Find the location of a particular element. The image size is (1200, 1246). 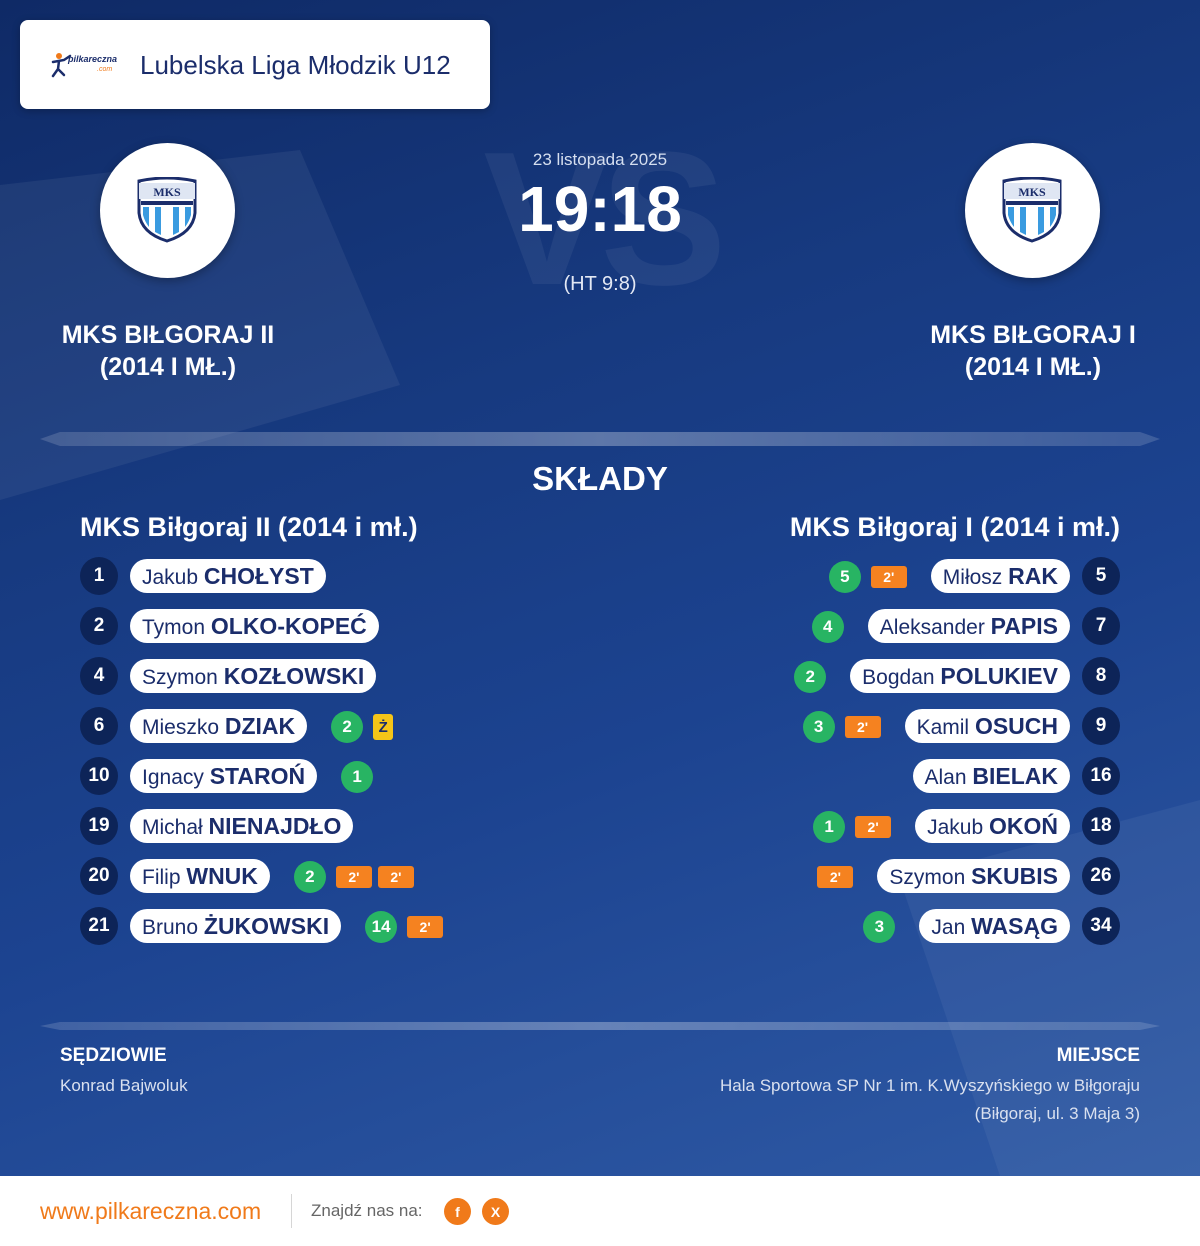

shirt-number: 19 is located at coordinates (99, 826).